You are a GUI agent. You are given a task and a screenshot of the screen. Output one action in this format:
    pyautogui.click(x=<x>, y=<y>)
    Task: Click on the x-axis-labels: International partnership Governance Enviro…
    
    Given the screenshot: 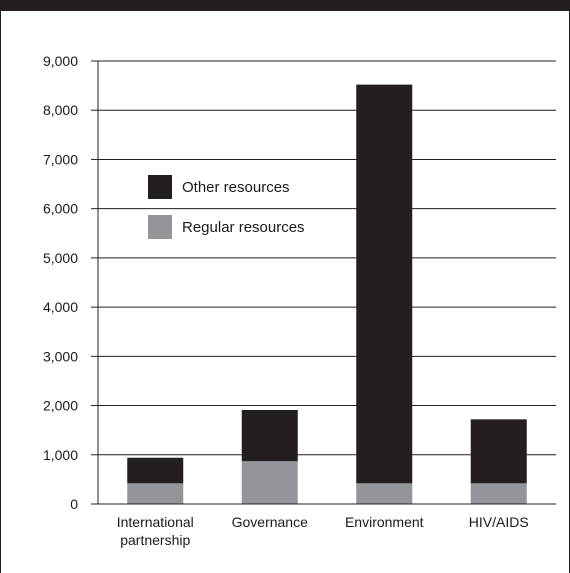 What is the action you would take?
    pyautogui.click(x=323, y=531)
    